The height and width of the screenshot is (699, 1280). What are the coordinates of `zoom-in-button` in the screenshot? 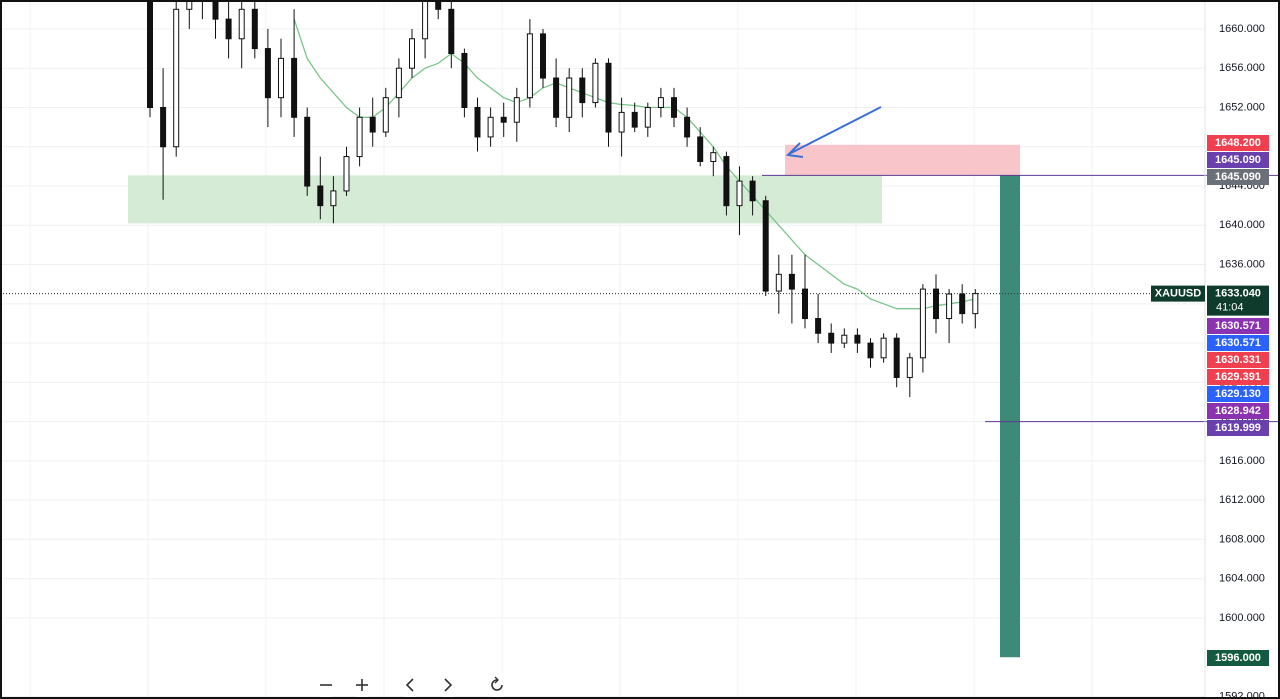 It's located at (362, 685).